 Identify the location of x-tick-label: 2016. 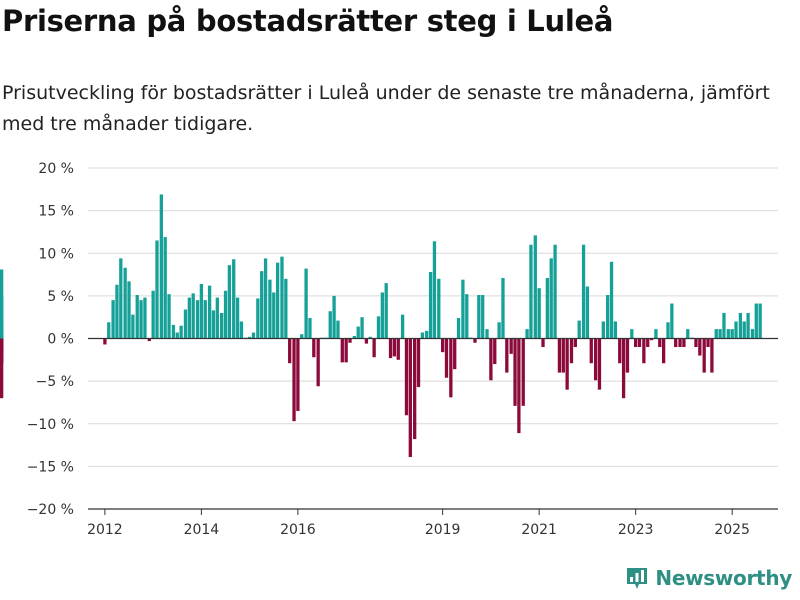
(298, 530).